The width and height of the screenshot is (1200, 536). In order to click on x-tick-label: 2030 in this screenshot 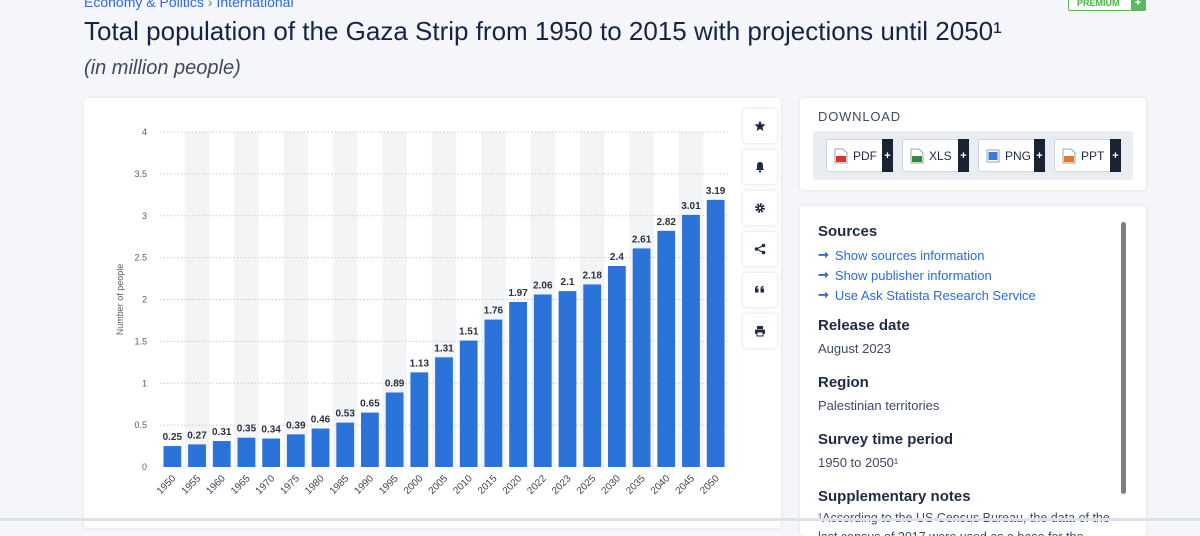, I will do `click(611, 485)`.